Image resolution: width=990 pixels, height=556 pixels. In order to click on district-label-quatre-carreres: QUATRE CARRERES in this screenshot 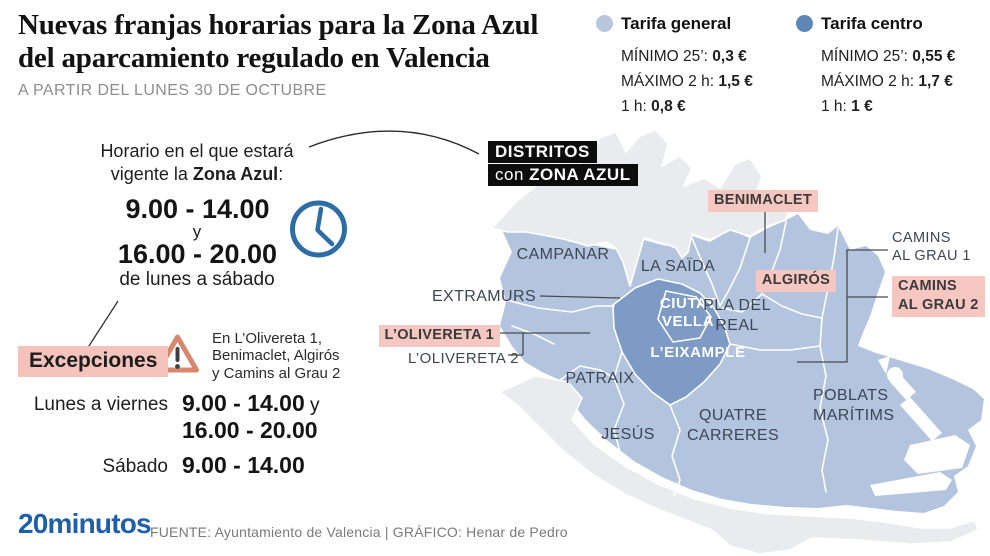, I will do `click(733, 425)`.